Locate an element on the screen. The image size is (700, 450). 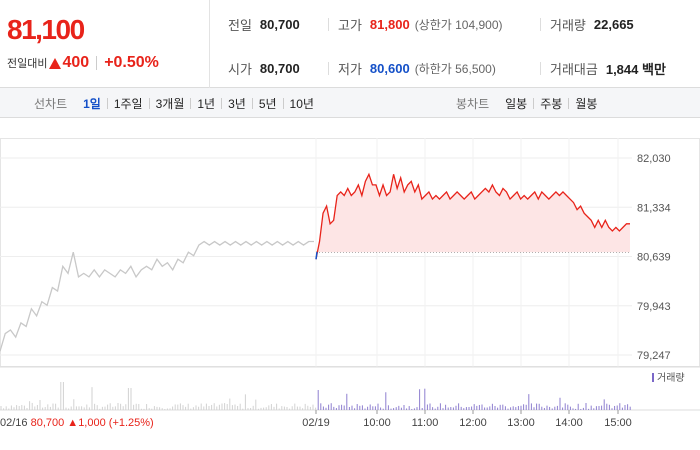
today-price-line is located at coordinates (472, 216).